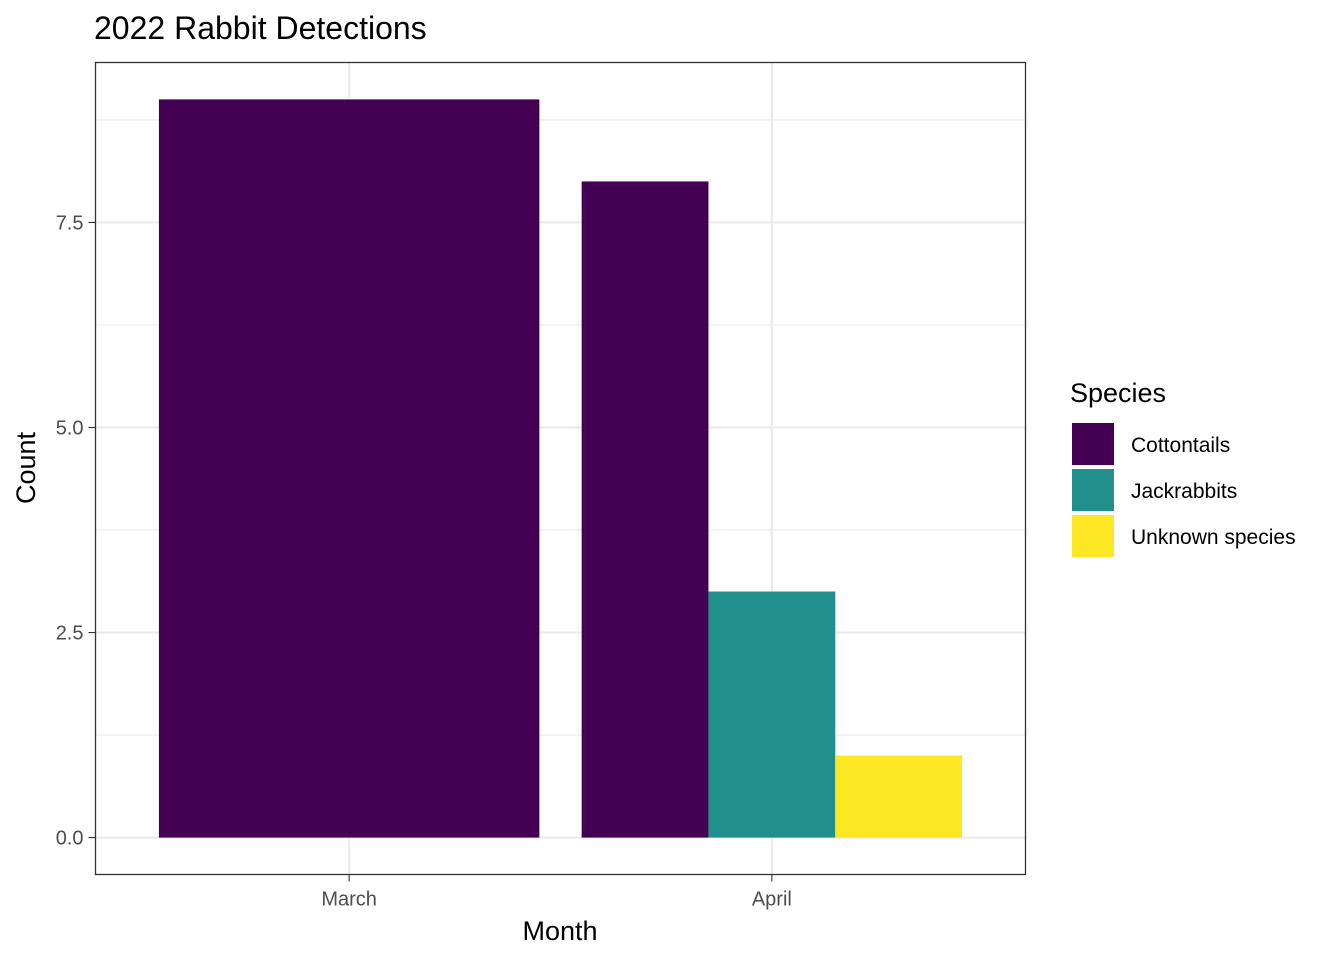  Describe the element at coordinates (772, 714) in the screenshot. I see `bar-april-jackrabbits` at that location.